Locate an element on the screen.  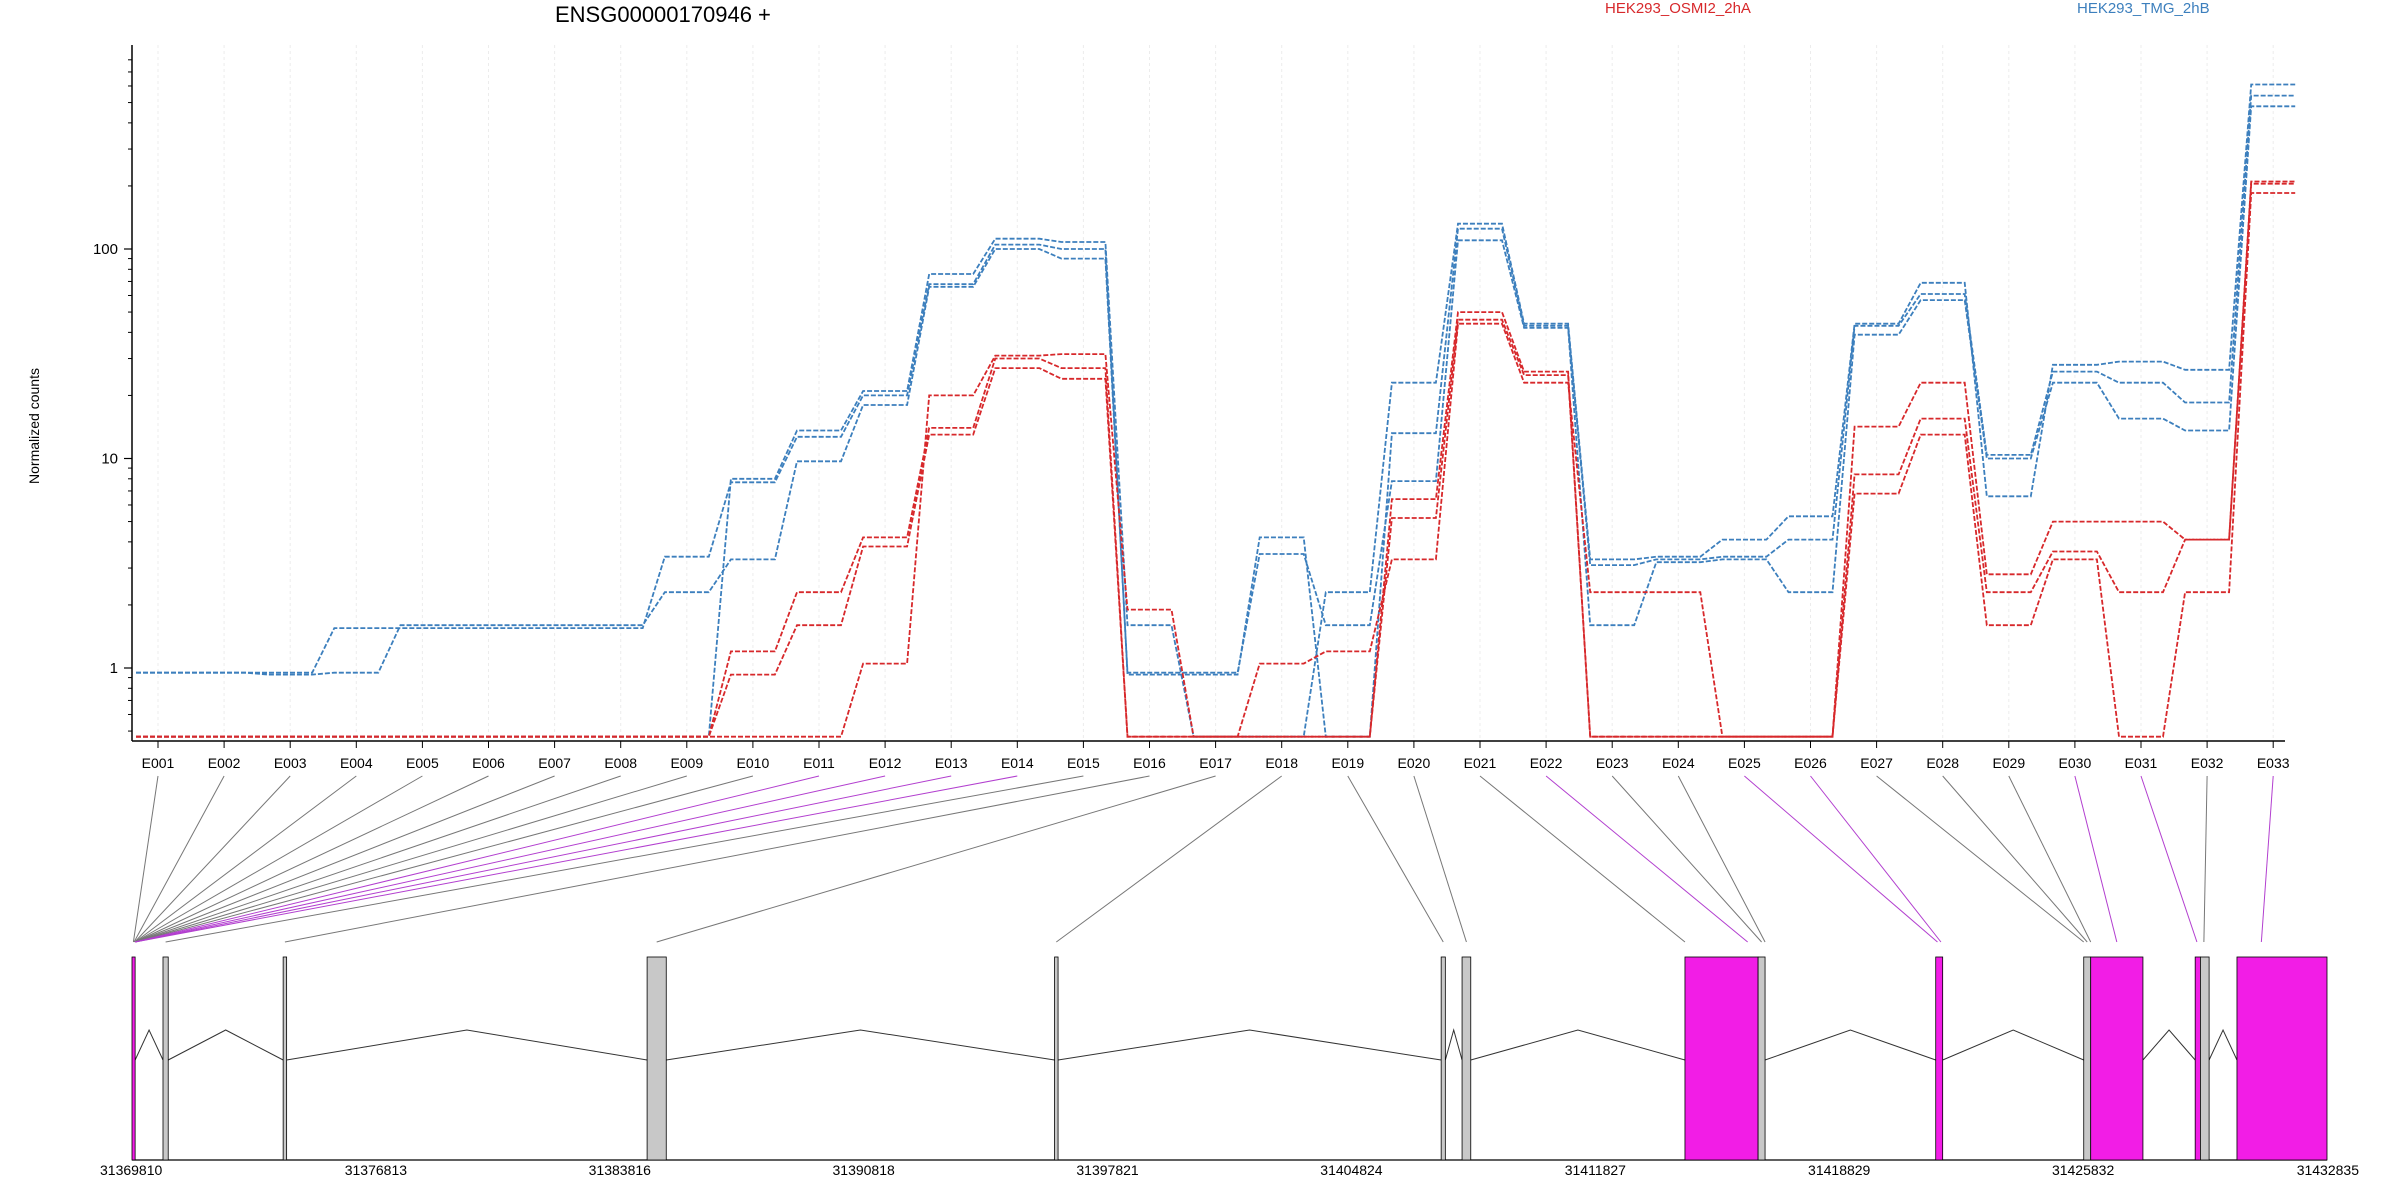
link-line-E013 is located at coordinates (543, 859).